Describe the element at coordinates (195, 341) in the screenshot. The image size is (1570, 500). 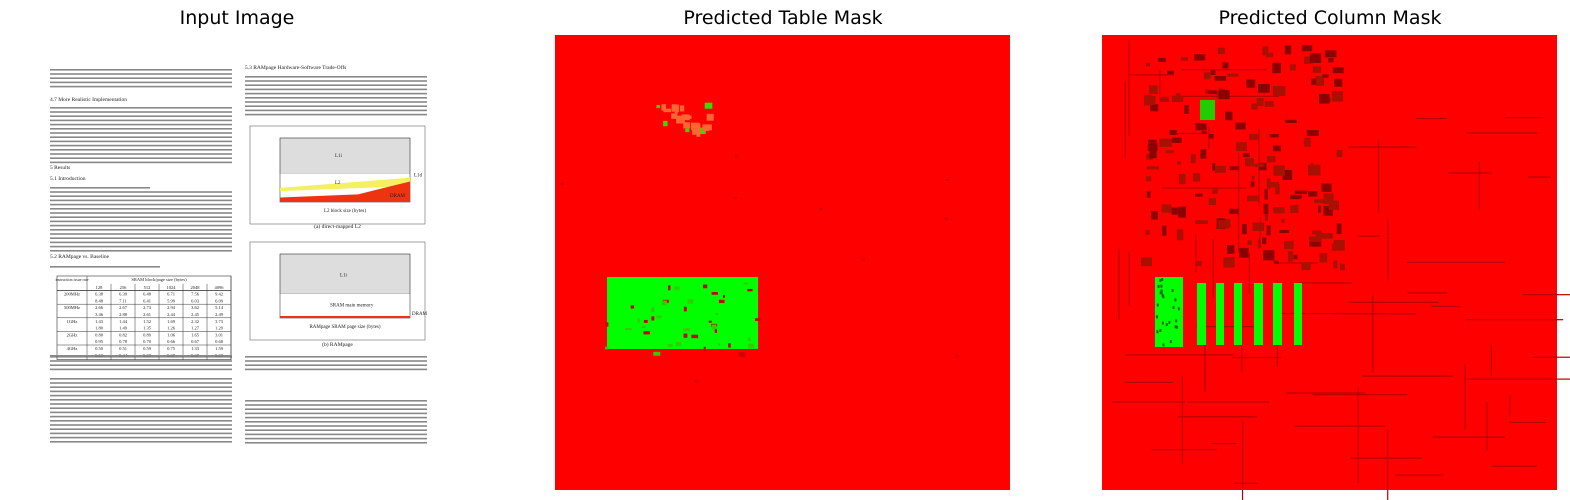
I see `table-cell: 0.67` at that location.